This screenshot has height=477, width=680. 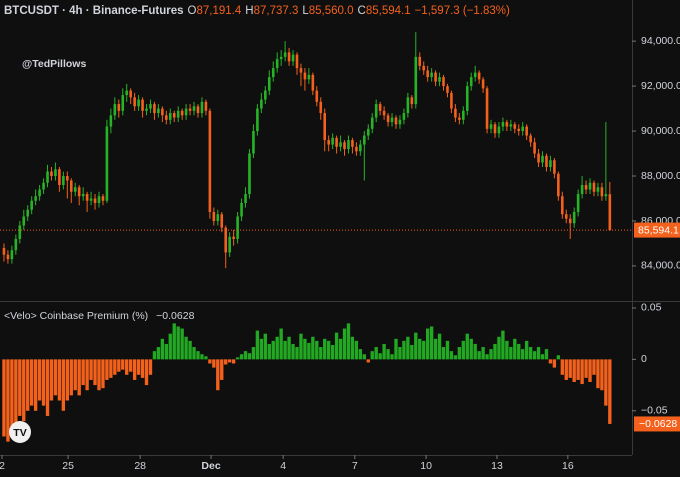 I want to click on y-tick-label: 90,000.0, so click(x=660, y=131).